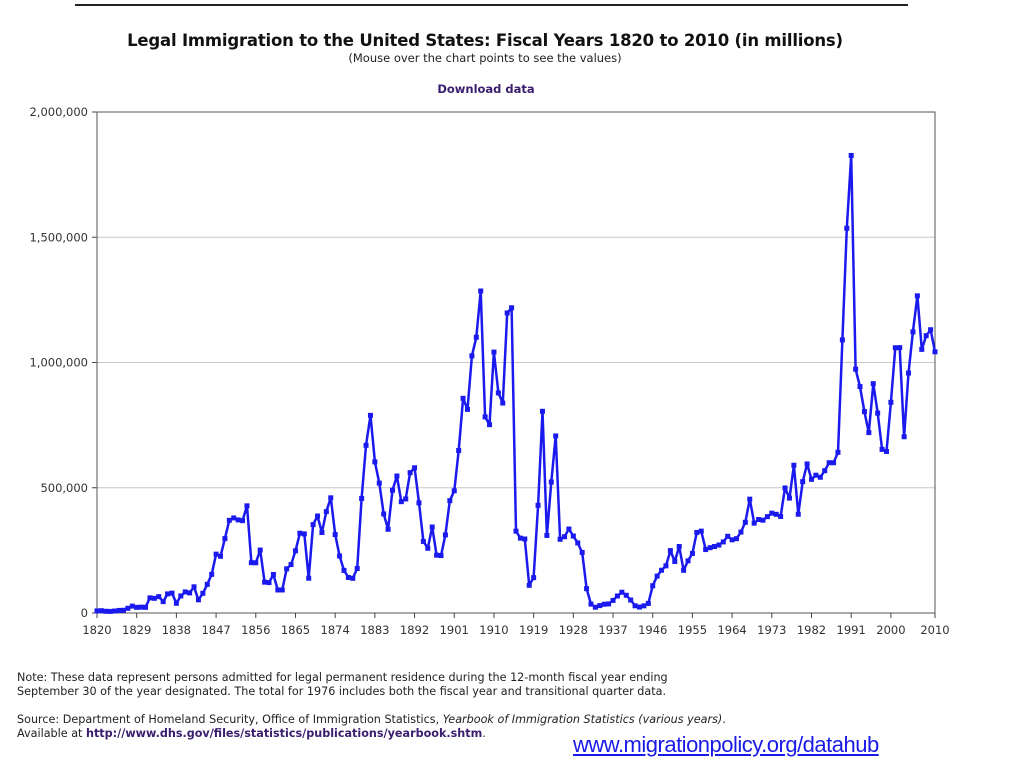  What do you see at coordinates (64, 488) in the screenshot?
I see `y-tick-label: 500,000` at bounding box center [64, 488].